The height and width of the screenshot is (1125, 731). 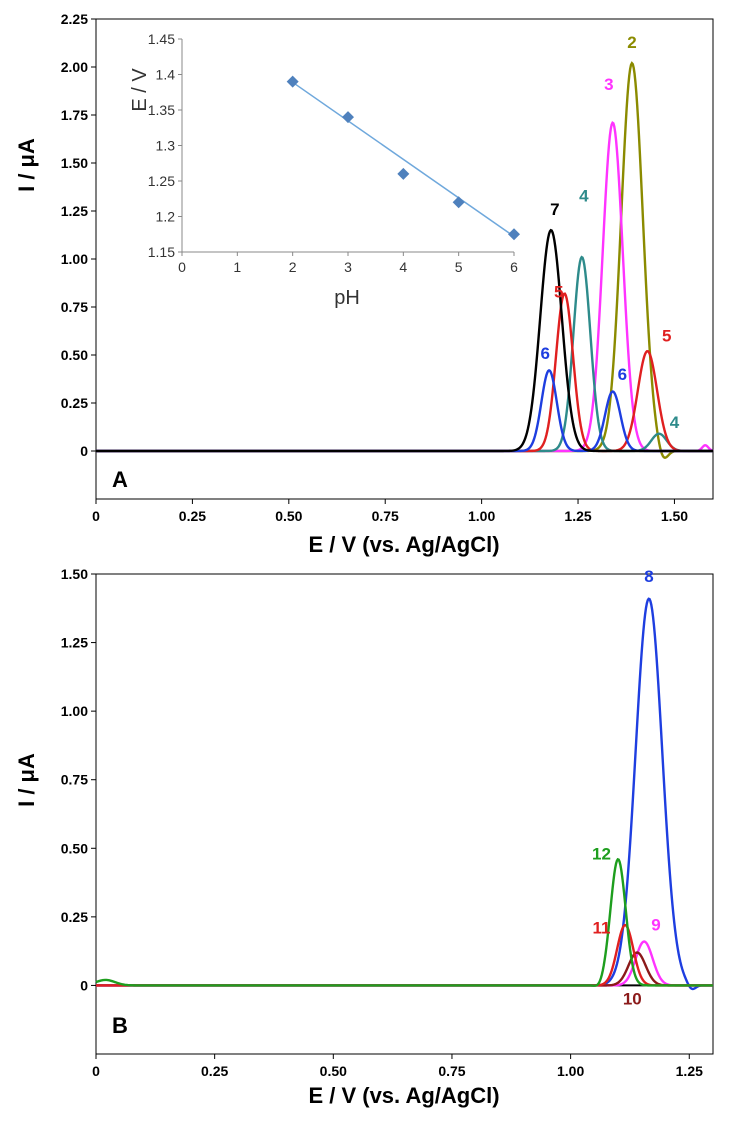 What do you see at coordinates (74, 19) in the screenshot?
I see `y-tick-label: 2.25` at bounding box center [74, 19].